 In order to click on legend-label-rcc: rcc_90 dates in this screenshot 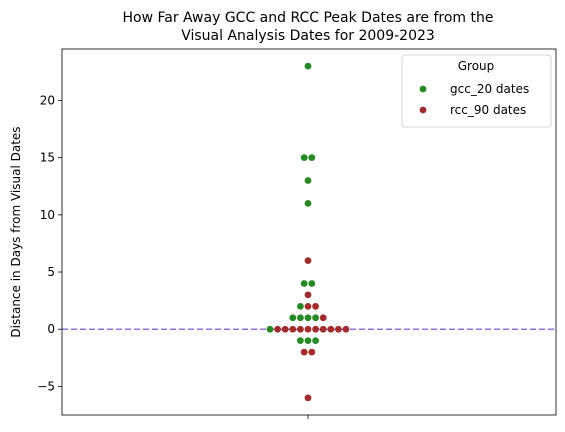, I will do `click(488, 110)`.